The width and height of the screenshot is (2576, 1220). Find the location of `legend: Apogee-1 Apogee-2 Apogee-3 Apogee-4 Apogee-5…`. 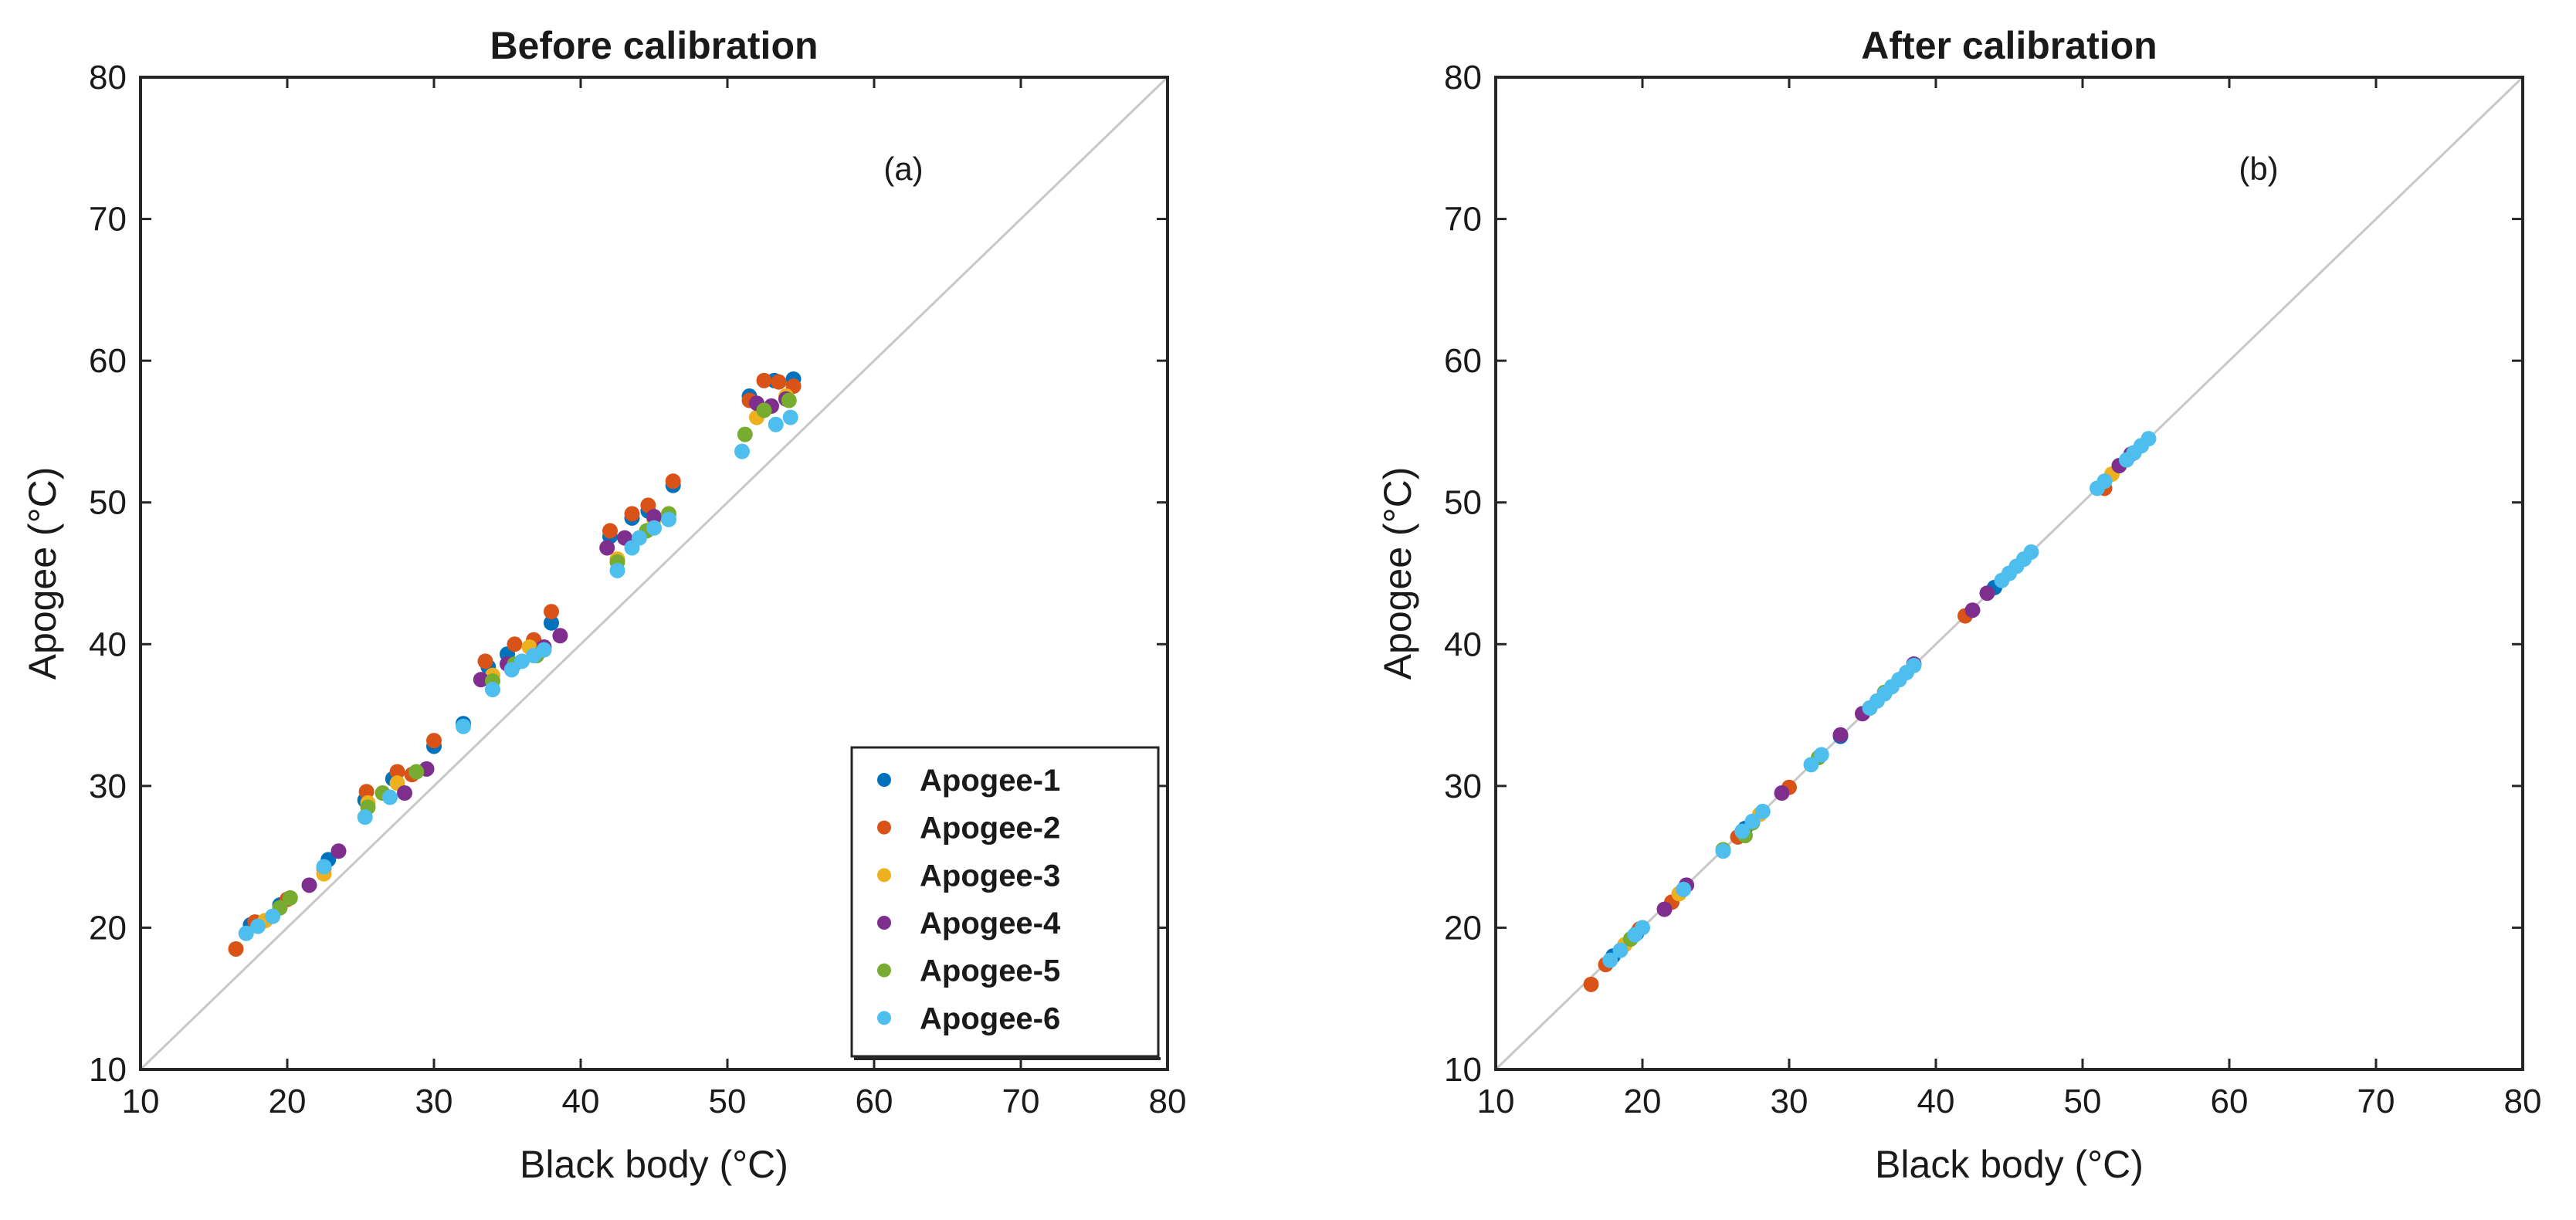

legend: Apogee-1 Apogee-2 Apogee-3 Apogee-4 Apogee-5… is located at coordinates (1005, 903).